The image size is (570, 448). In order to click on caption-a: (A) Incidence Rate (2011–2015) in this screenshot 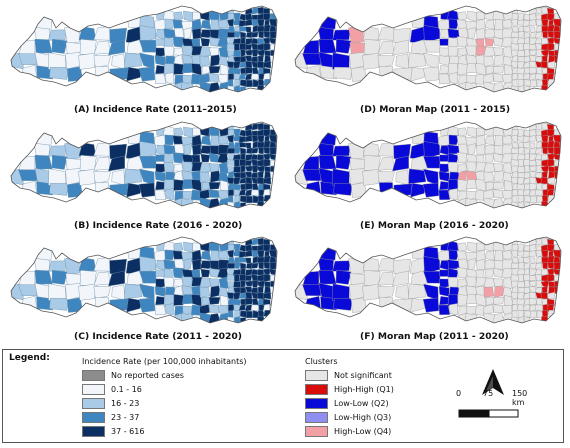, I will do `click(155, 109)`.